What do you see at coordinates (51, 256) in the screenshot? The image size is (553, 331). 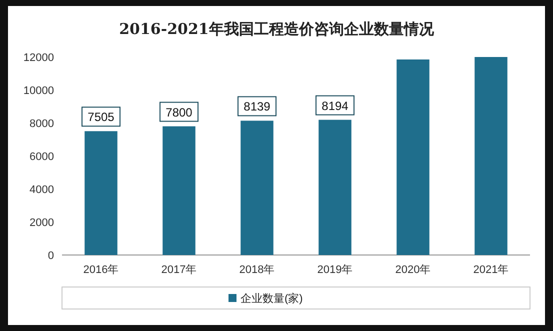 I see `y-tick-label: 0` at bounding box center [51, 256].